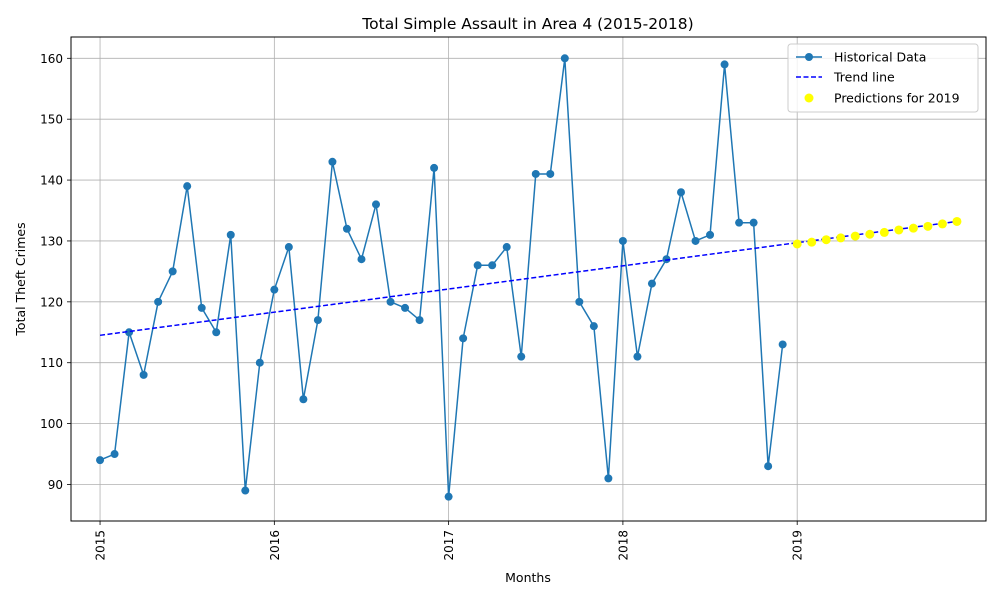 This screenshot has width=1000, height=604. Describe the element at coordinates (55, 485) in the screenshot. I see `y-tick-label: 90` at that location.